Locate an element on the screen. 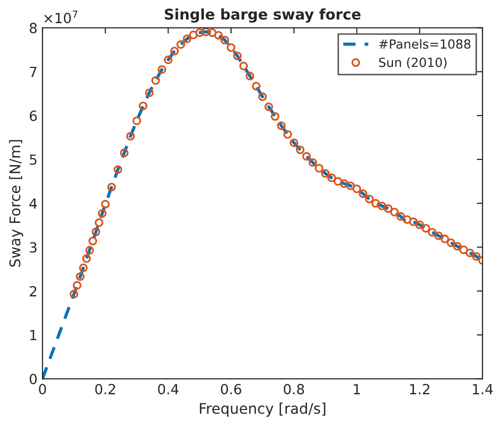 This screenshot has height=428, width=500. y-tick-label: 0 is located at coordinates (33, 379).